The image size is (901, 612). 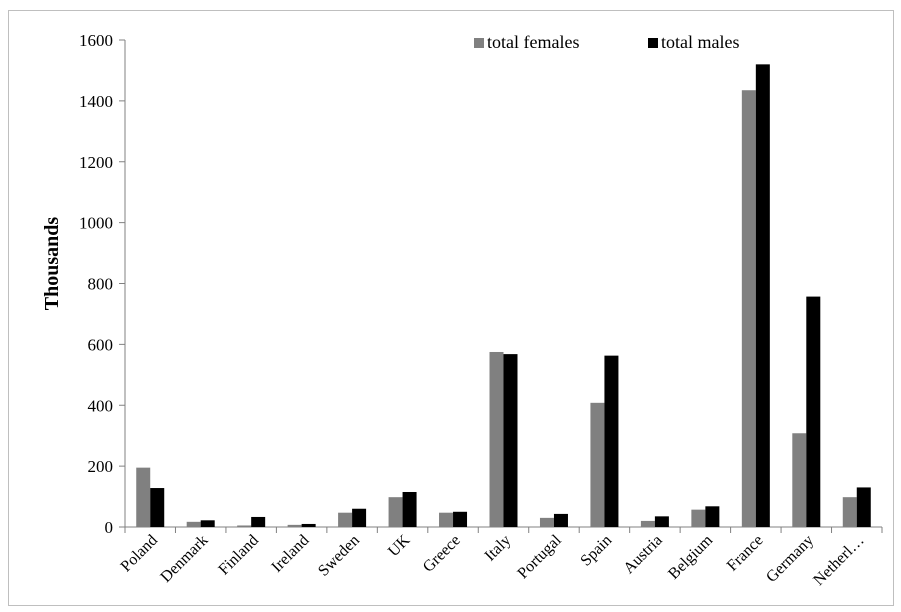 What do you see at coordinates (442, 554) in the screenshot?
I see `x-tick-label: Greece` at bounding box center [442, 554].